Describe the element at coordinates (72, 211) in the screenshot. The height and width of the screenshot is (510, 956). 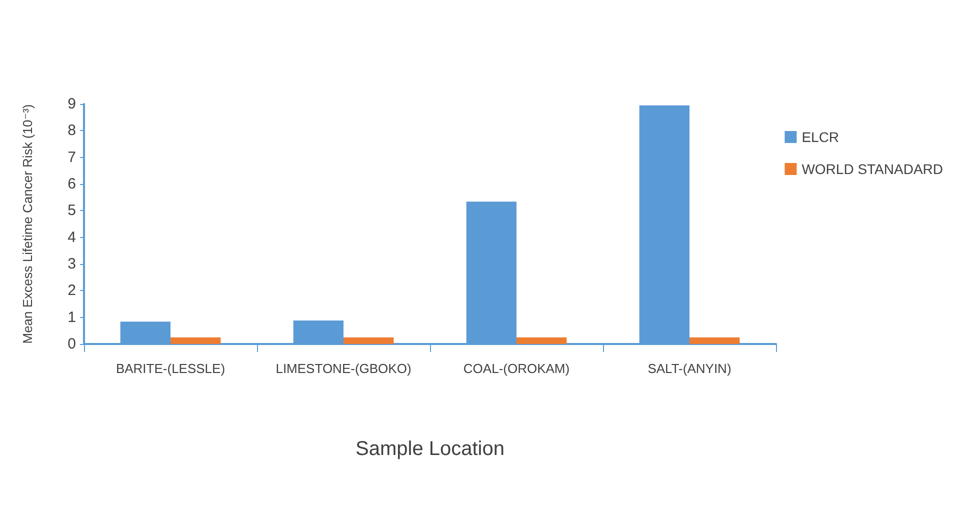
I see `y-tick-label: 5` at that location.